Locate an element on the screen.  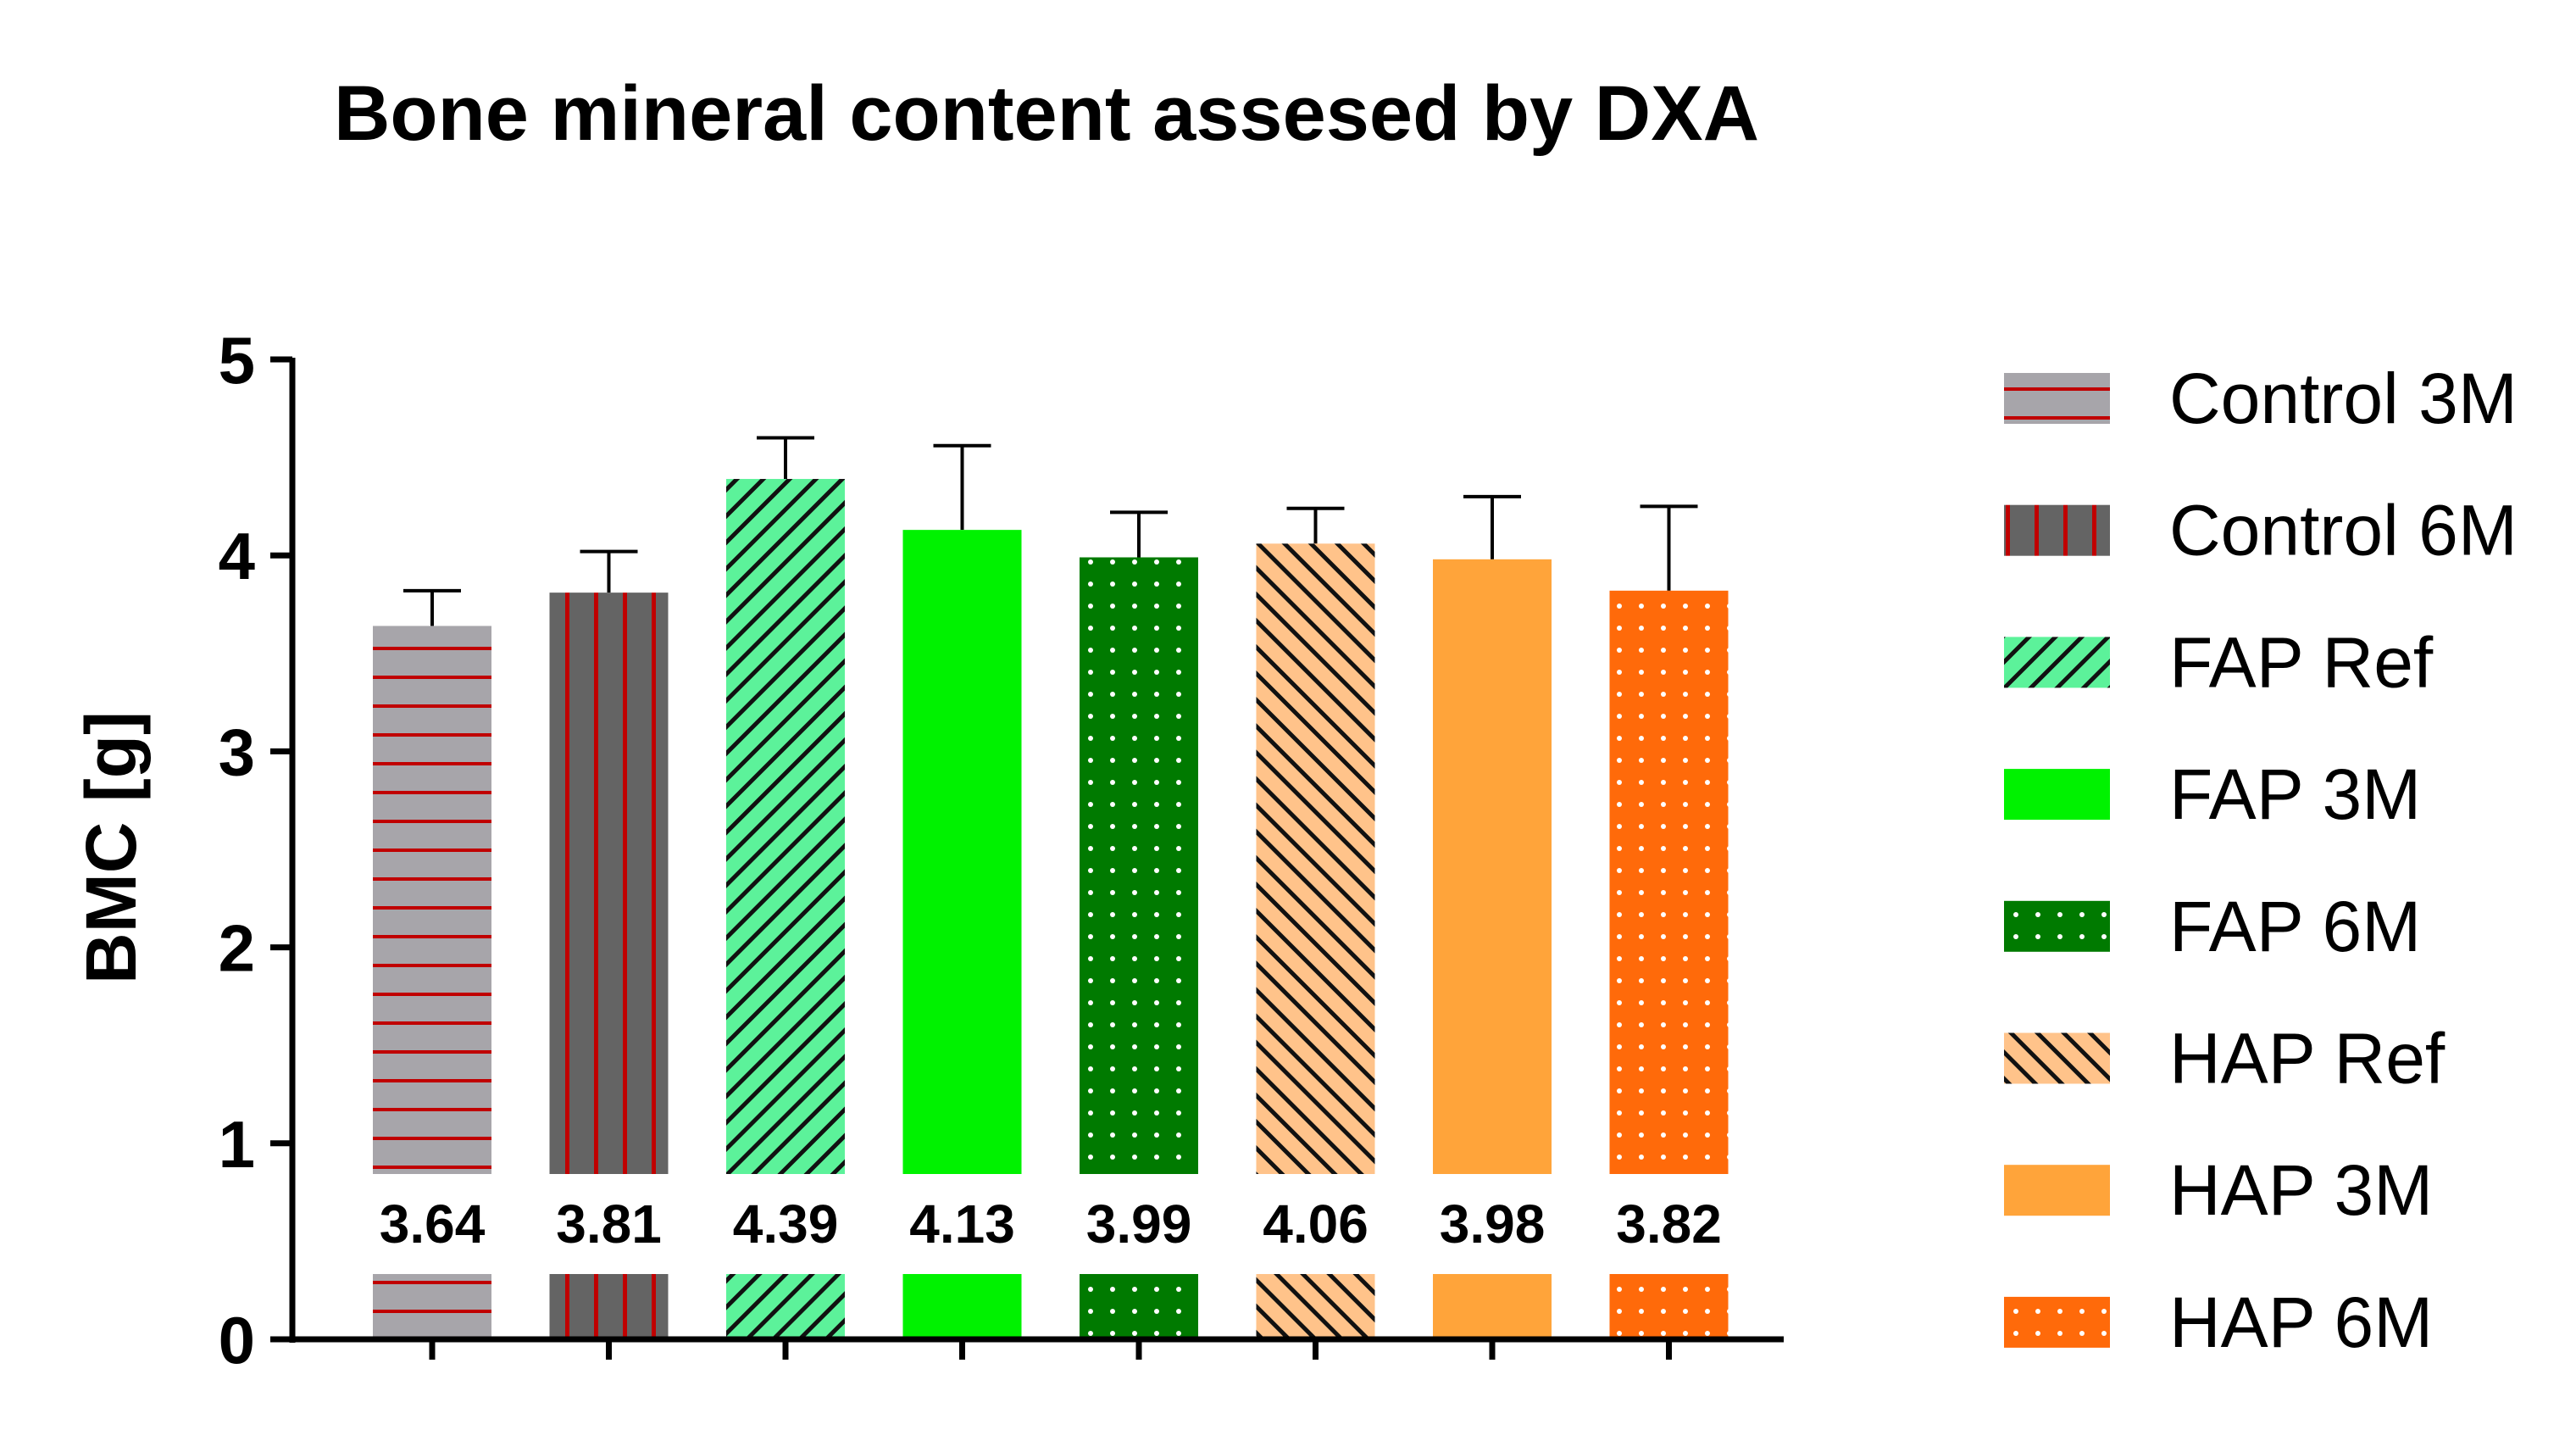
legend-entry: HAP 3M is located at coordinates (2218, 1190).